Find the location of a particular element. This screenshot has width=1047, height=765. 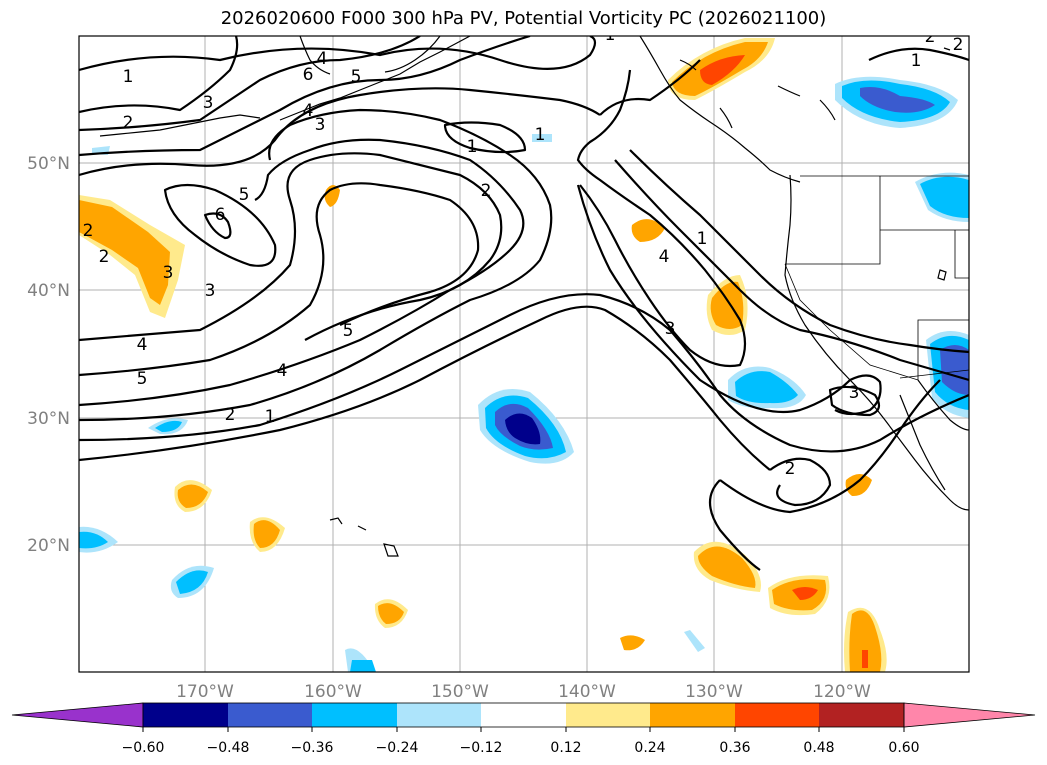

colorbar-tick-label: 0.48 is located at coordinates (818, 748).